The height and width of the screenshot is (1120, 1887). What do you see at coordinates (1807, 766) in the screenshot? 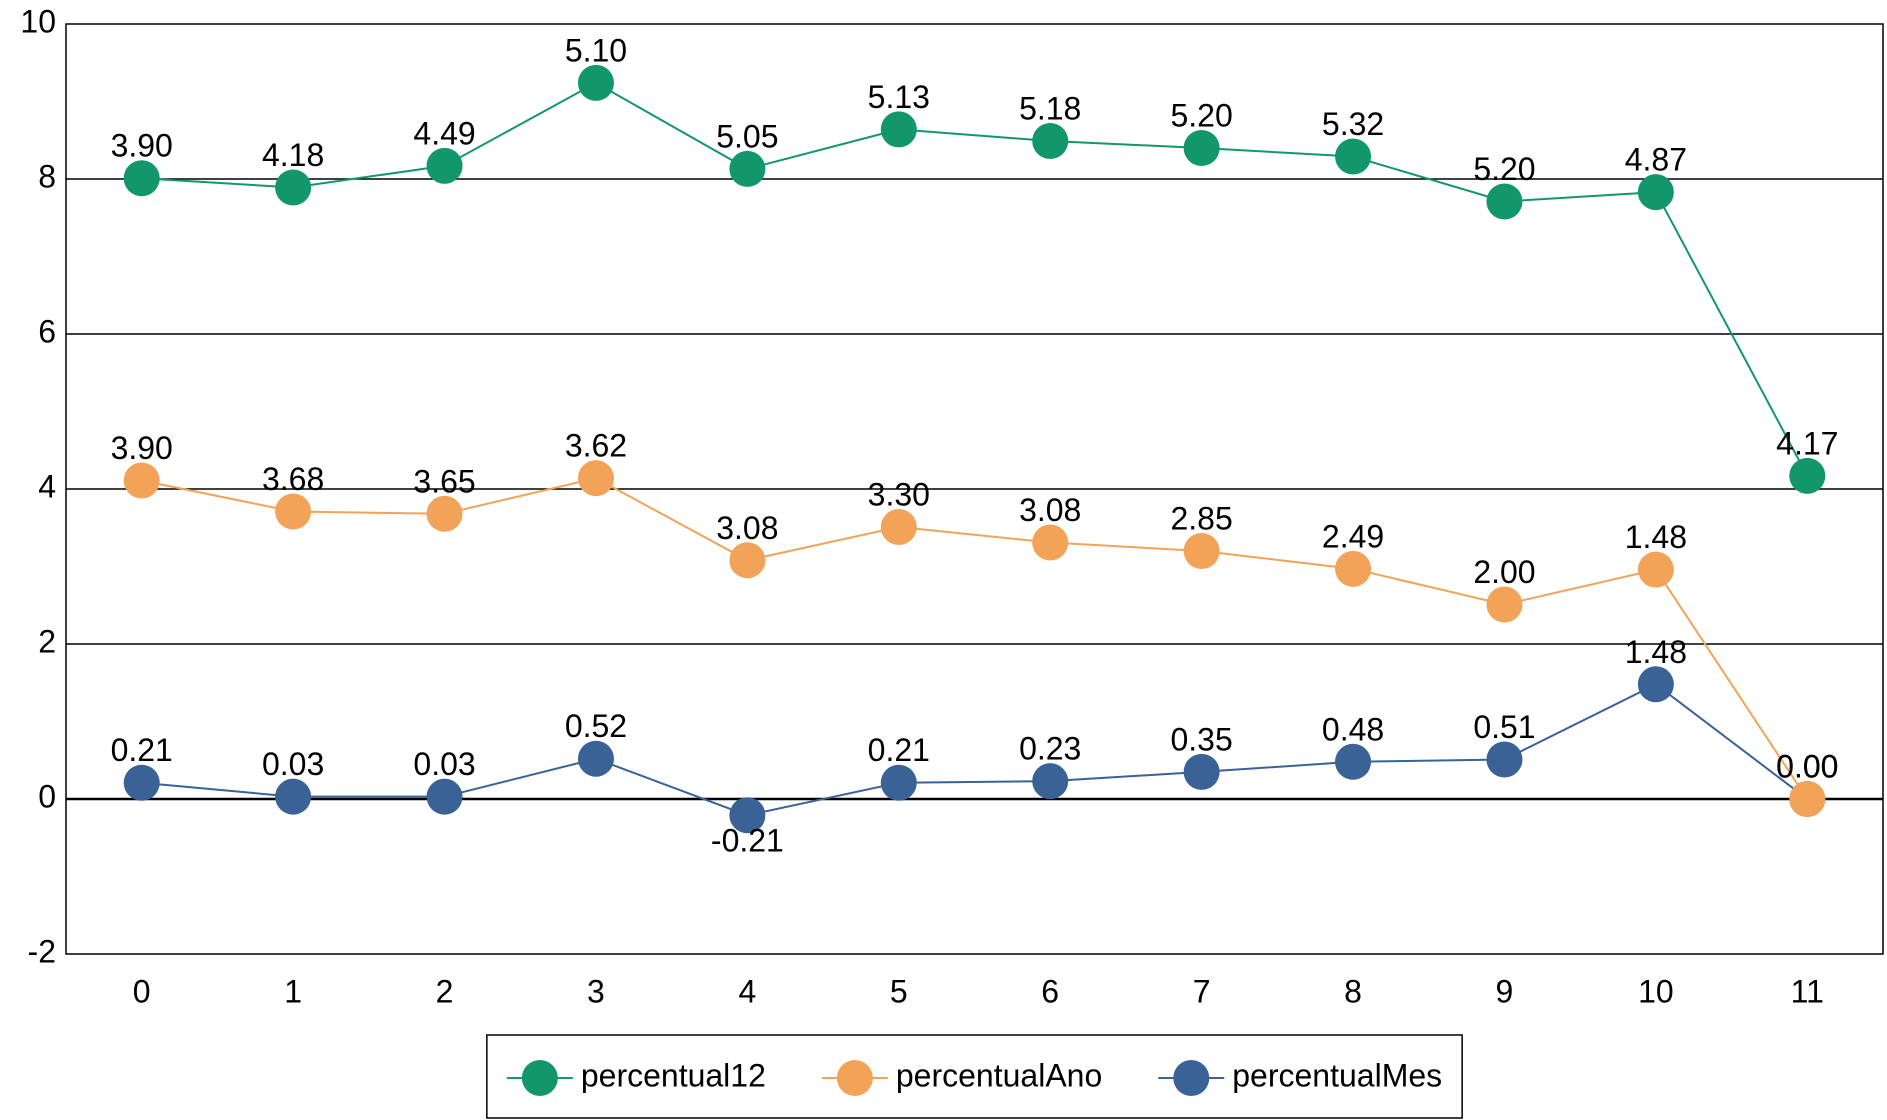
I see `data-label: 0.00` at bounding box center [1807, 766].